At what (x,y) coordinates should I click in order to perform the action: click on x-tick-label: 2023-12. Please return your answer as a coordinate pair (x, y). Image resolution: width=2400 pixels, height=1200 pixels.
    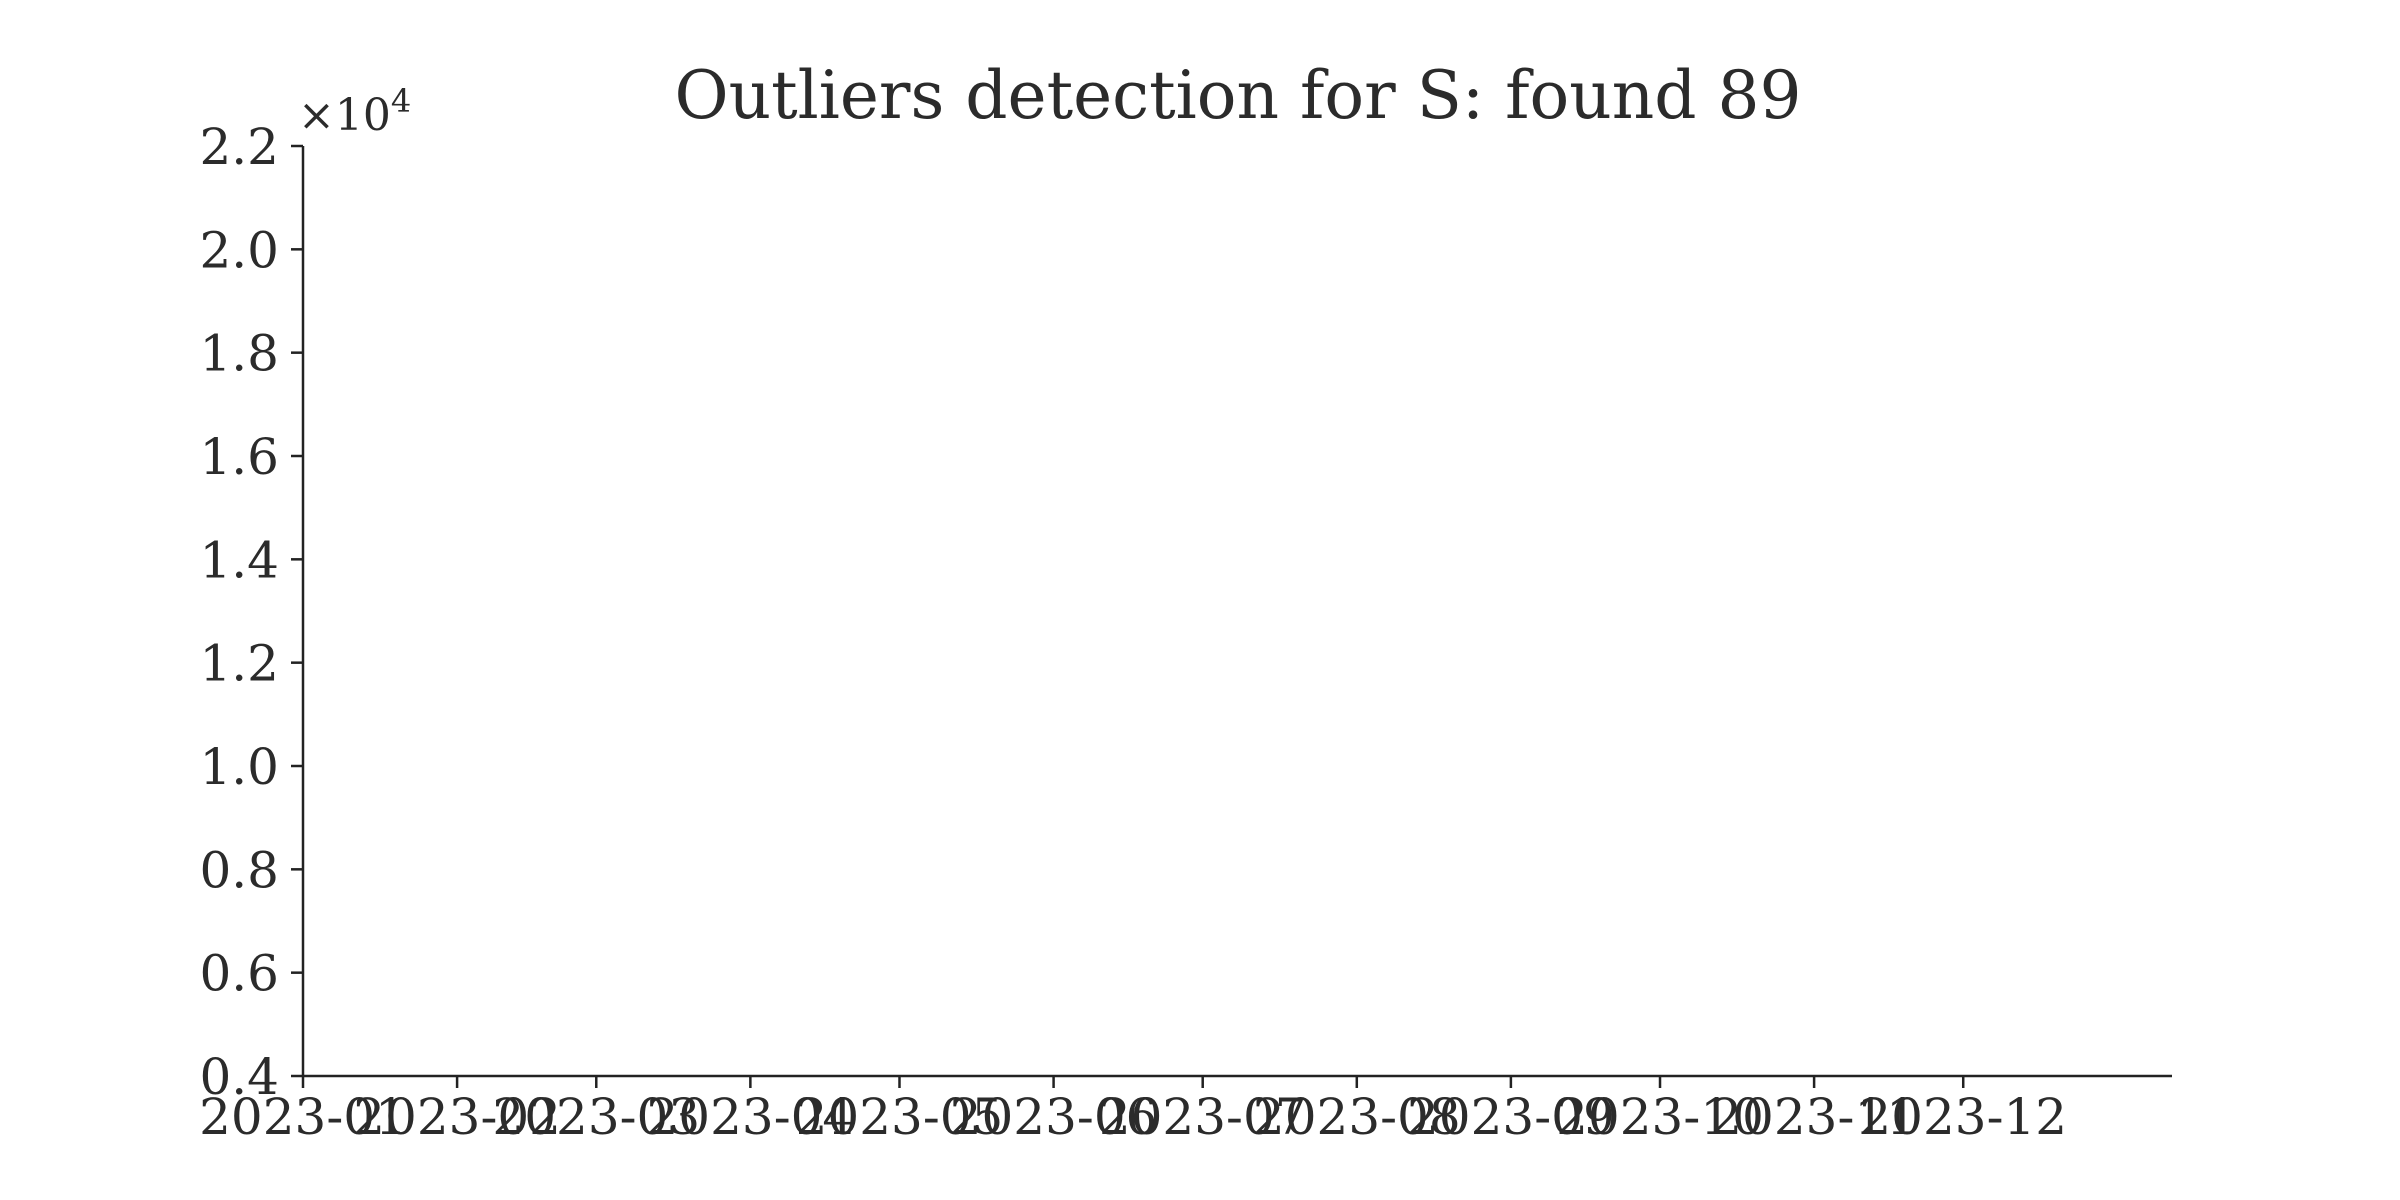
    Looking at the image, I should click on (1963, 1117).